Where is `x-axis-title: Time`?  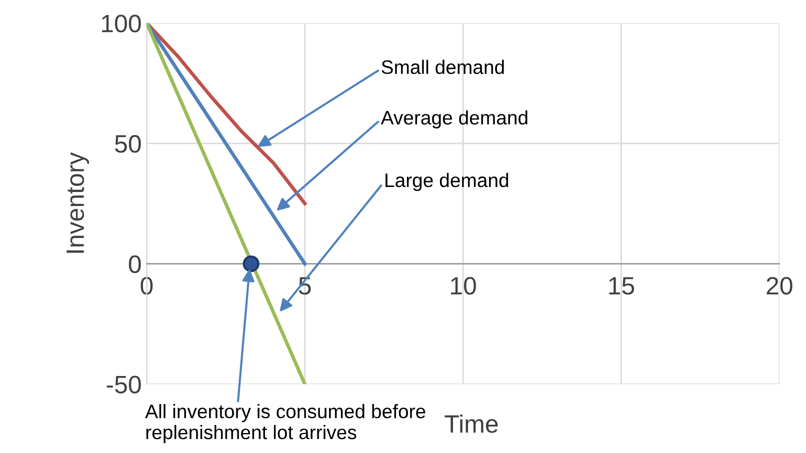
x-axis-title: Time is located at coordinates (471, 423).